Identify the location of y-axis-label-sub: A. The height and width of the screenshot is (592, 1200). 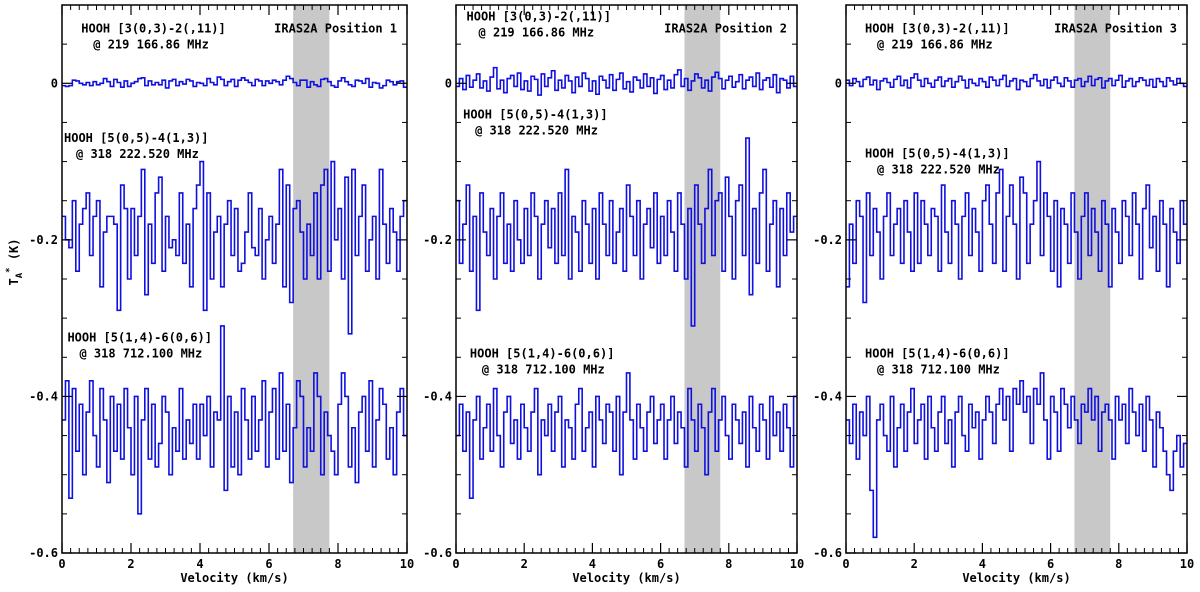
(20, 275).